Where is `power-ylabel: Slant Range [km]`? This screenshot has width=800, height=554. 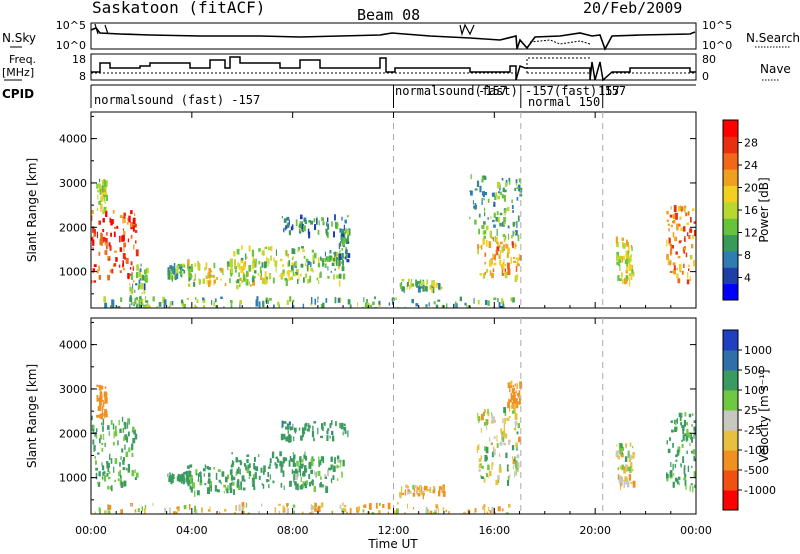 power-ylabel: Slant Range [km] is located at coordinates (32, 210).